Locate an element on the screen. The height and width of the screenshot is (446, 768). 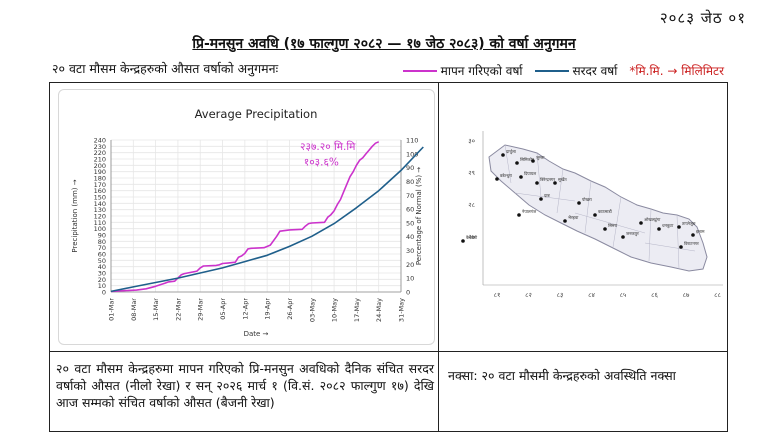
y-tick-label: 30 is located at coordinates (102, 274).